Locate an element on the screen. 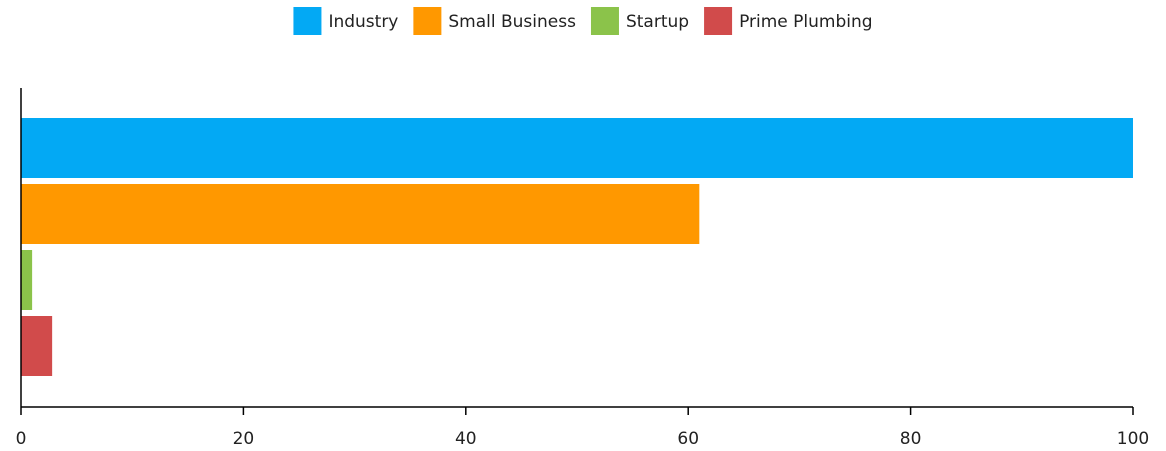 This screenshot has width=1166, height=451. bar-industry is located at coordinates (577, 148).